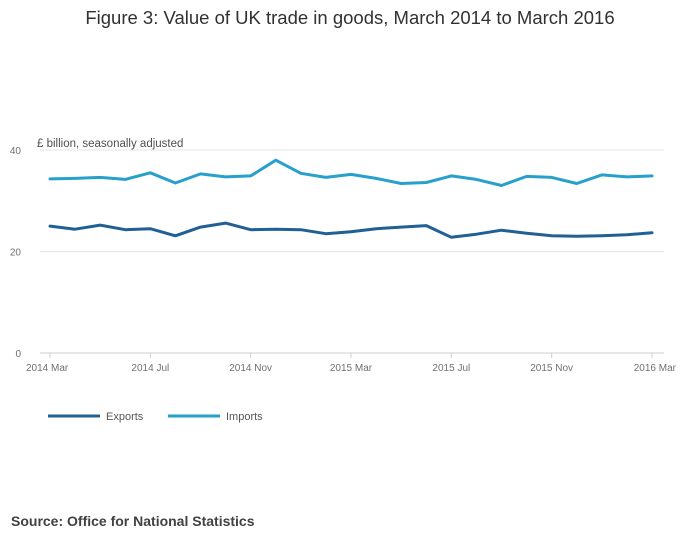 This screenshot has height=549, width=700. Describe the element at coordinates (351, 368) in the screenshot. I see `x-tick-label-2015-mar: 2015 Mar` at that location.